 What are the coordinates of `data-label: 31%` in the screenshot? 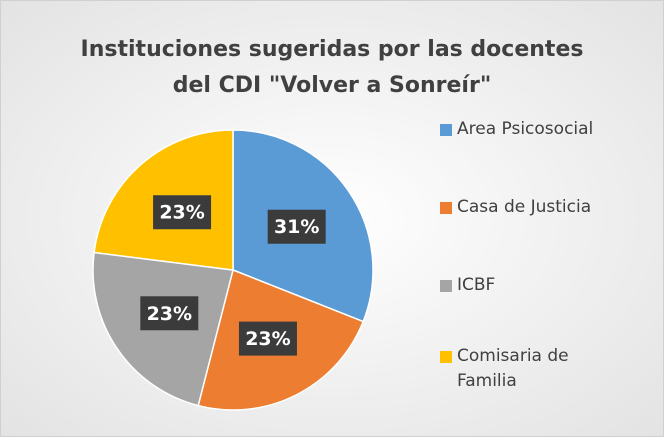 It's located at (296, 227).